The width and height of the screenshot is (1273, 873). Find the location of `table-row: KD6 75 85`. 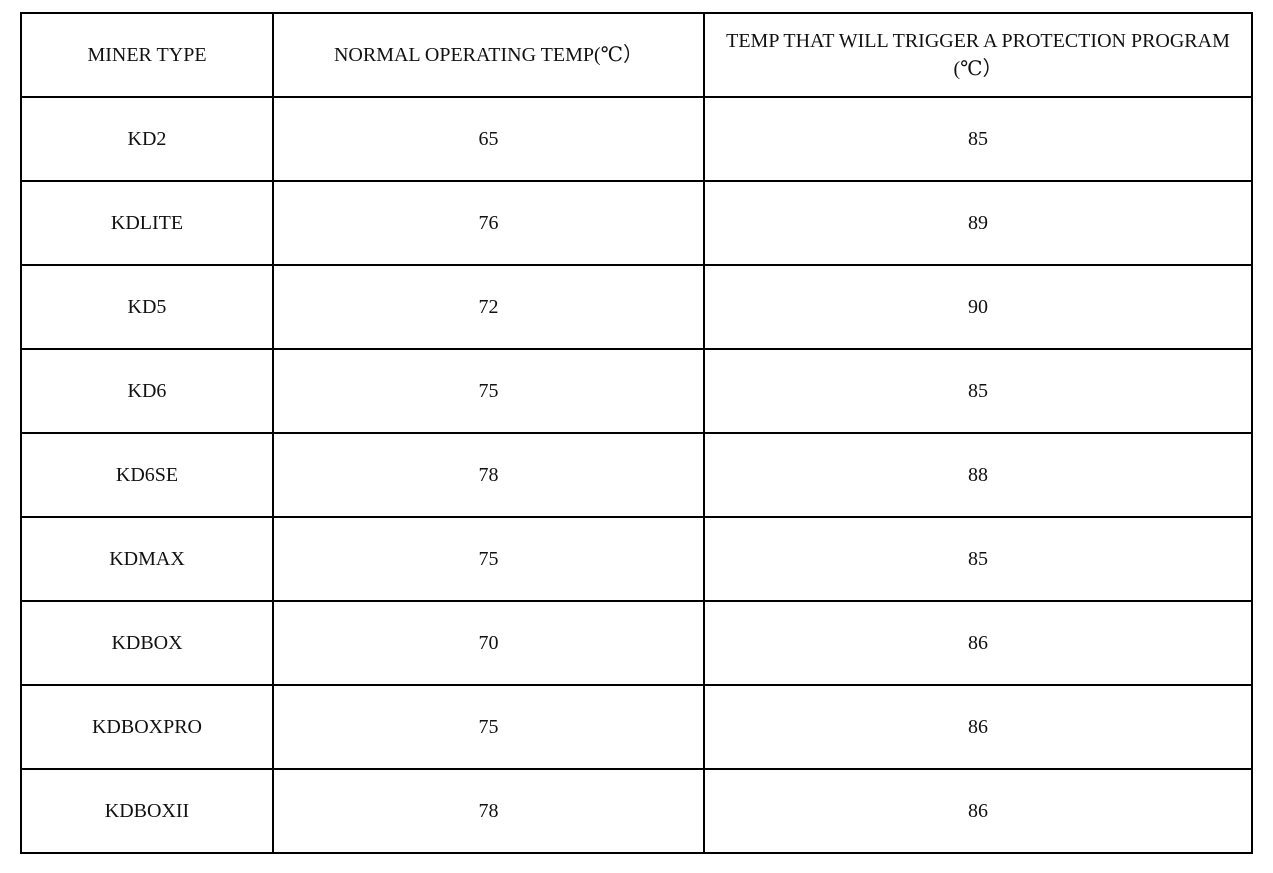

table-row: KD6 75 85 is located at coordinates (636, 391).